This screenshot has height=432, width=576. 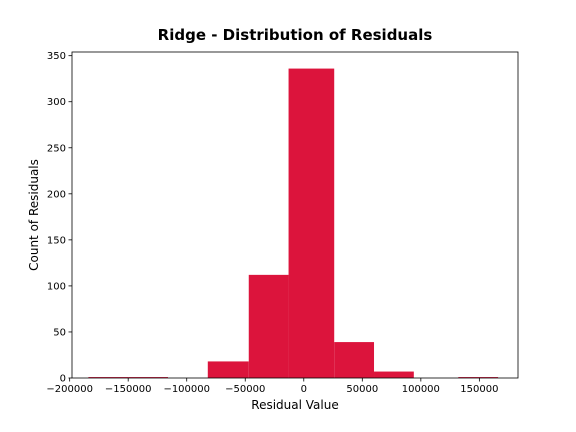 What do you see at coordinates (304, 389) in the screenshot?
I see `x-tick-label-4: 0` at bounding box center [304, 389].